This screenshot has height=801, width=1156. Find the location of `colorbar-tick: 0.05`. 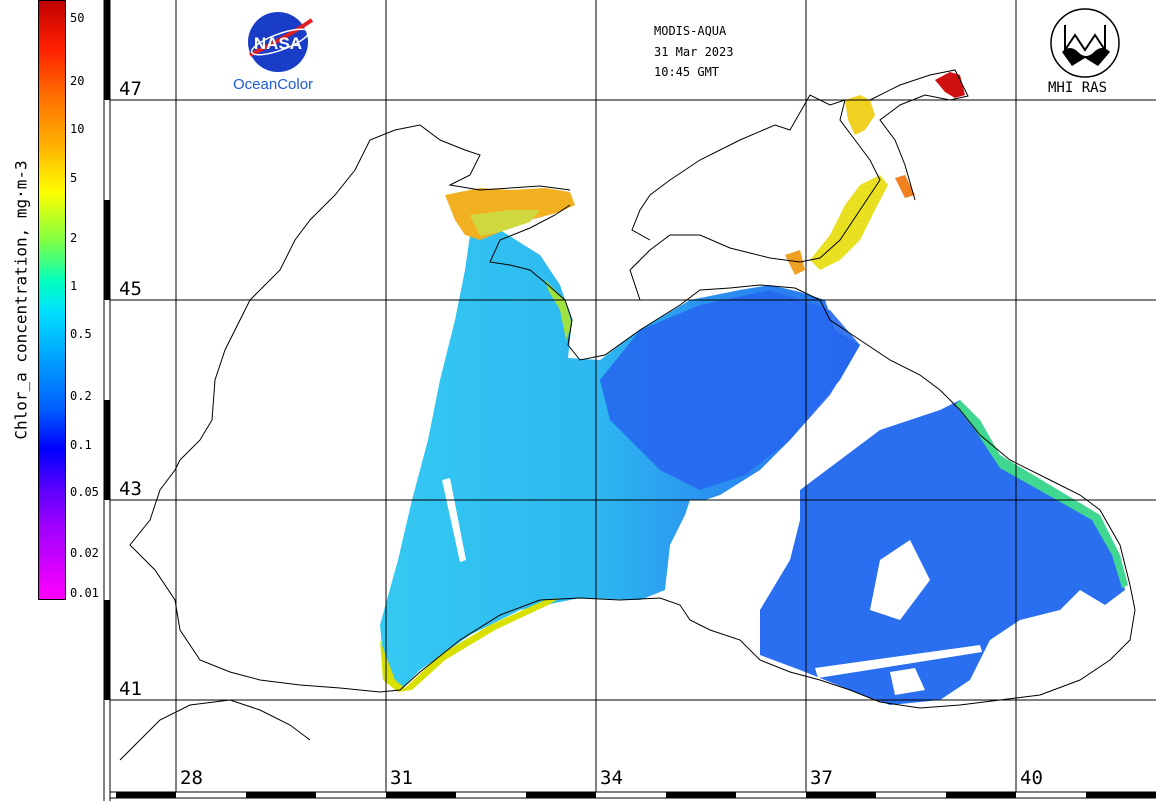

colorbar-tick: 0.05 is located at coordinates (84, 492).